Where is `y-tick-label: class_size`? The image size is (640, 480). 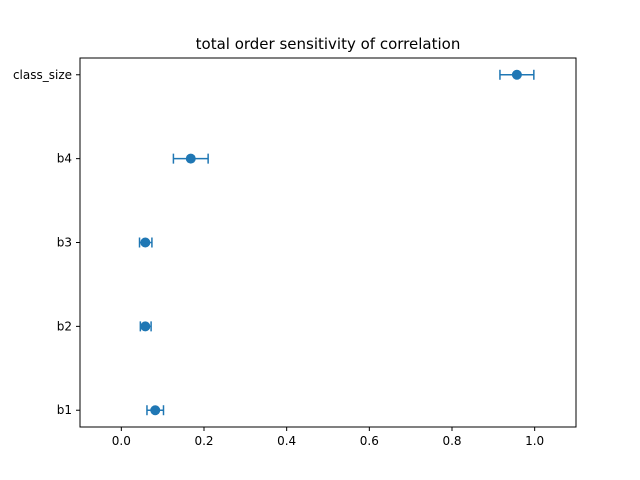 y-tick-label: class_size is located at coordinates (42, 75).